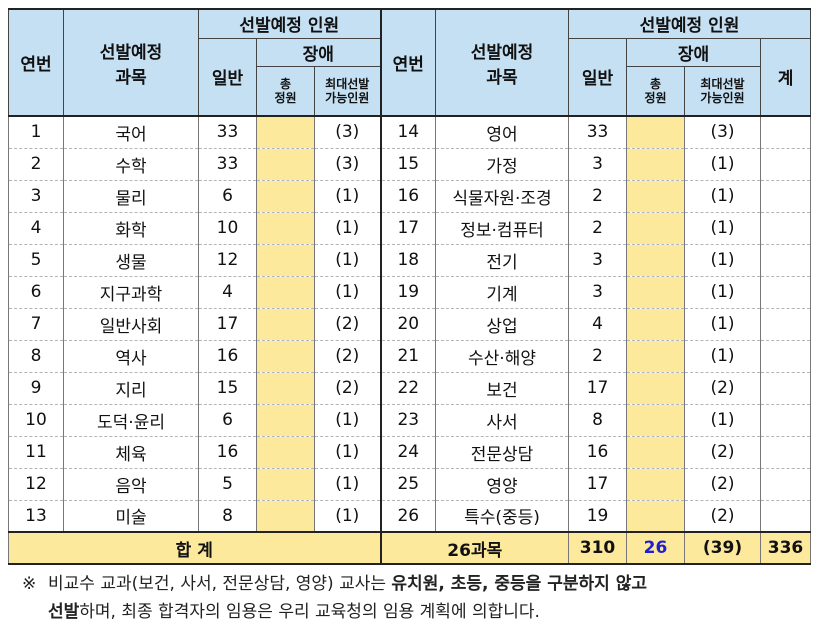 This screenshot has height=638, width=818. I want to click on table-row: 4 화학 10 (1) 17 정보·컴퓨터 2 (1), so click(410, 228).